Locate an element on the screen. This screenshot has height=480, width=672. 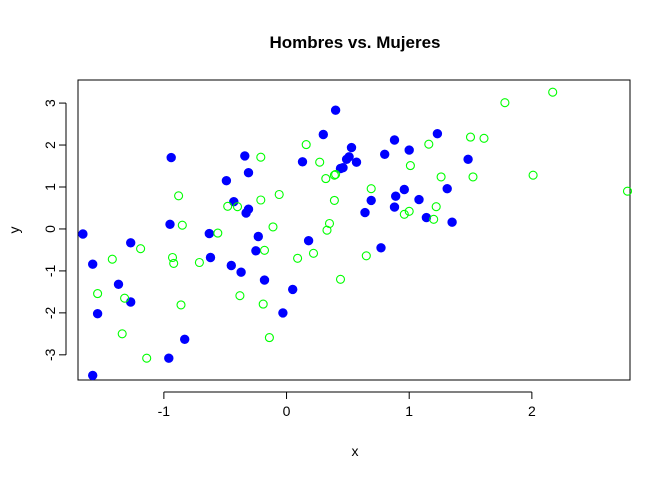
x-axis: -1 0 1 2 is located at coordinates (347, 405).